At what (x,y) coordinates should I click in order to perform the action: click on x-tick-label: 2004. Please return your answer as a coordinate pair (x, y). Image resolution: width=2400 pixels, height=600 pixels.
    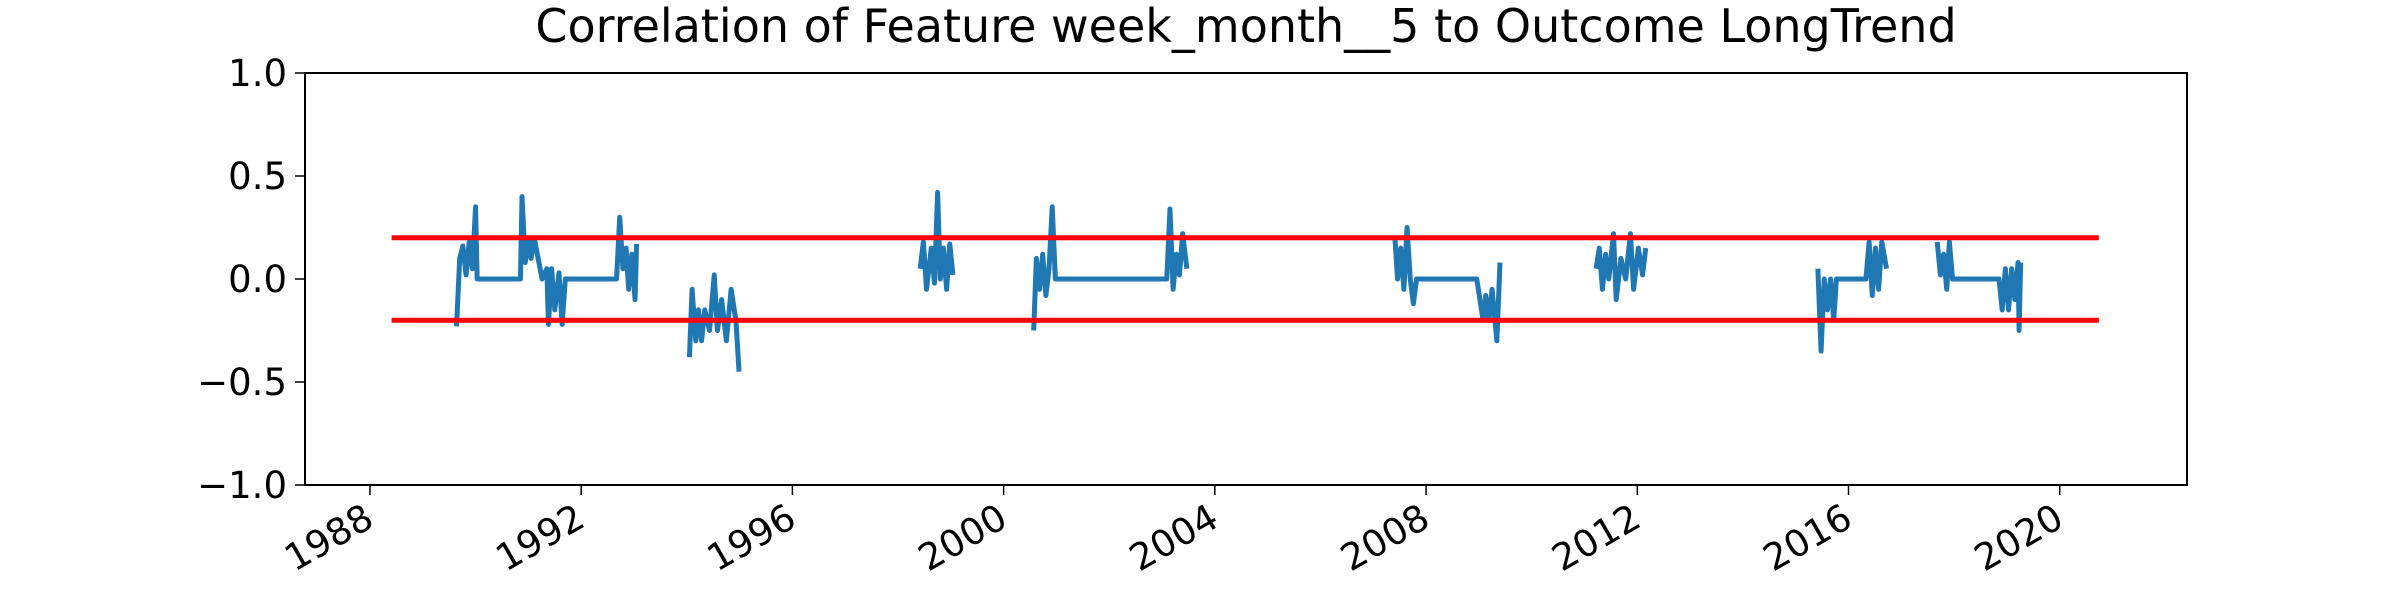
    Looking at the image, I should click on (1173, 538).